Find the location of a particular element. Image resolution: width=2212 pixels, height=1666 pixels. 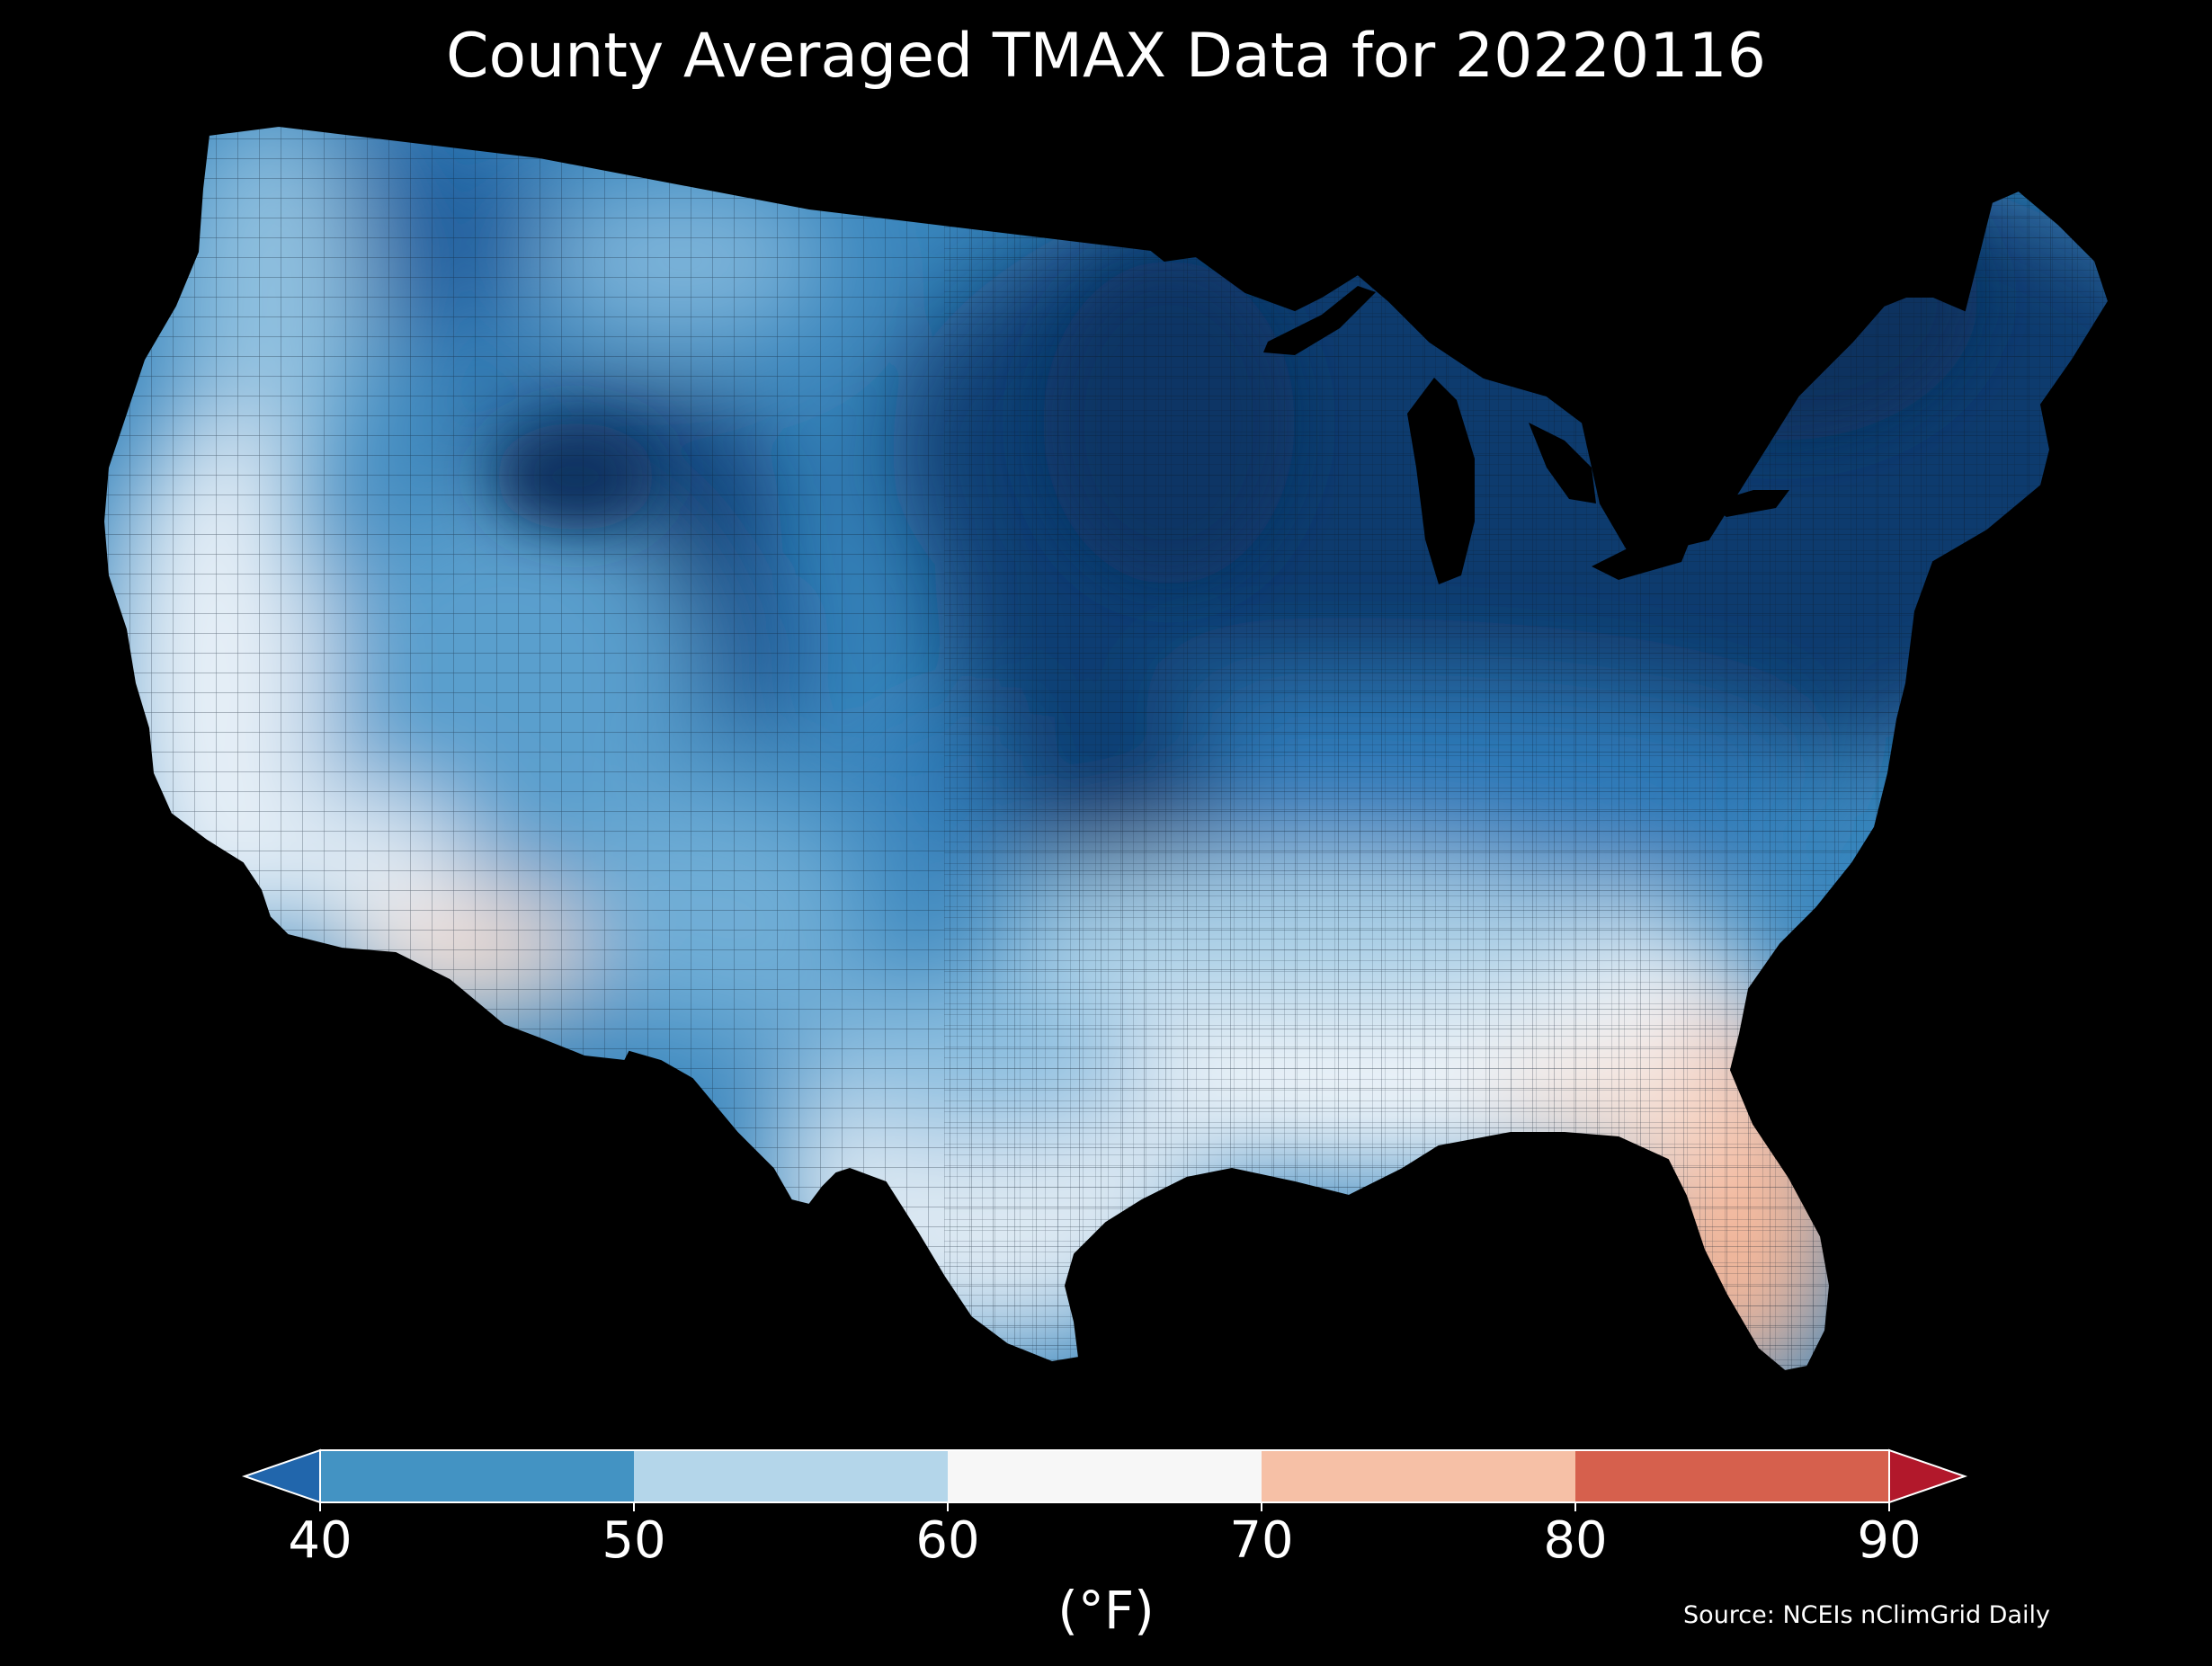

map-title: County Averaged TMAX Data for 20220116 is located at coordinates (1106, 56).